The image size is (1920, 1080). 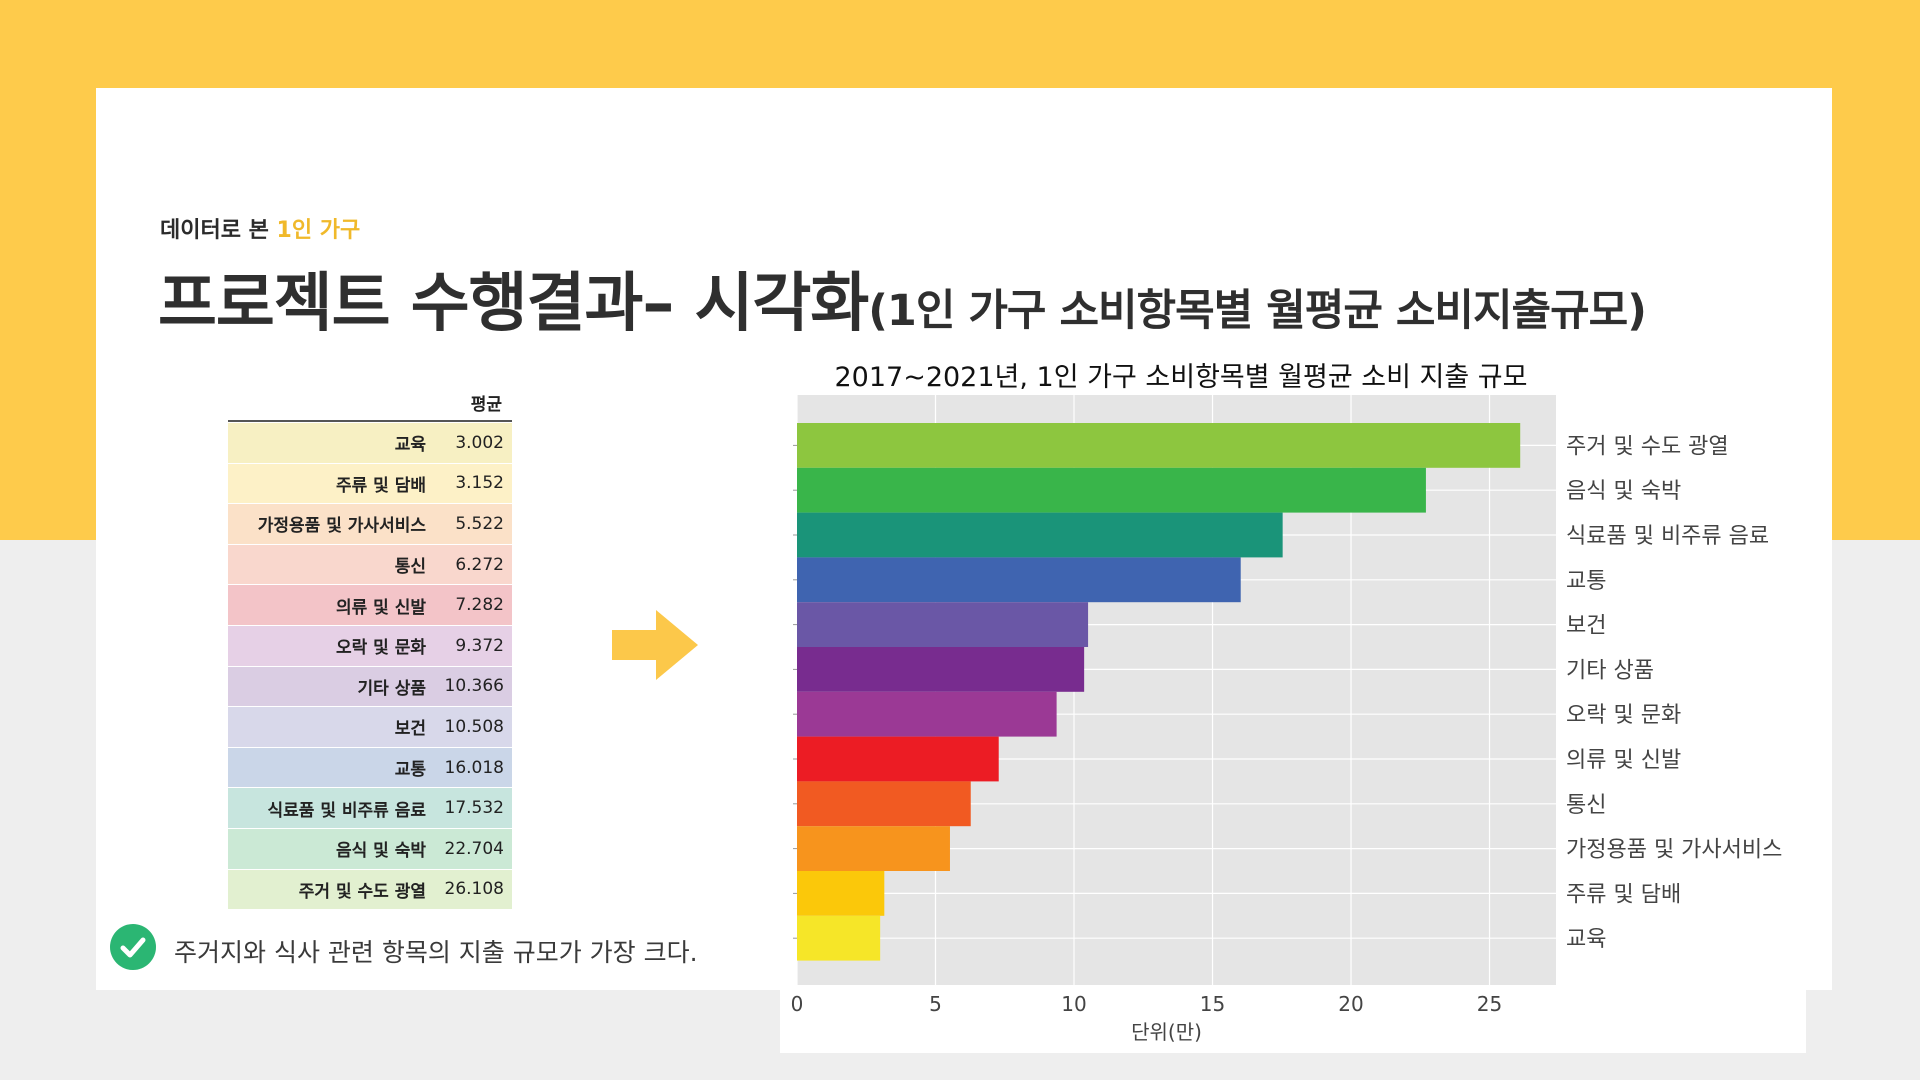 What do you see at coordinates (797, 1004) in the screenshot?
I see `x-tick-label: 0` at bounding box center [797, 1004].